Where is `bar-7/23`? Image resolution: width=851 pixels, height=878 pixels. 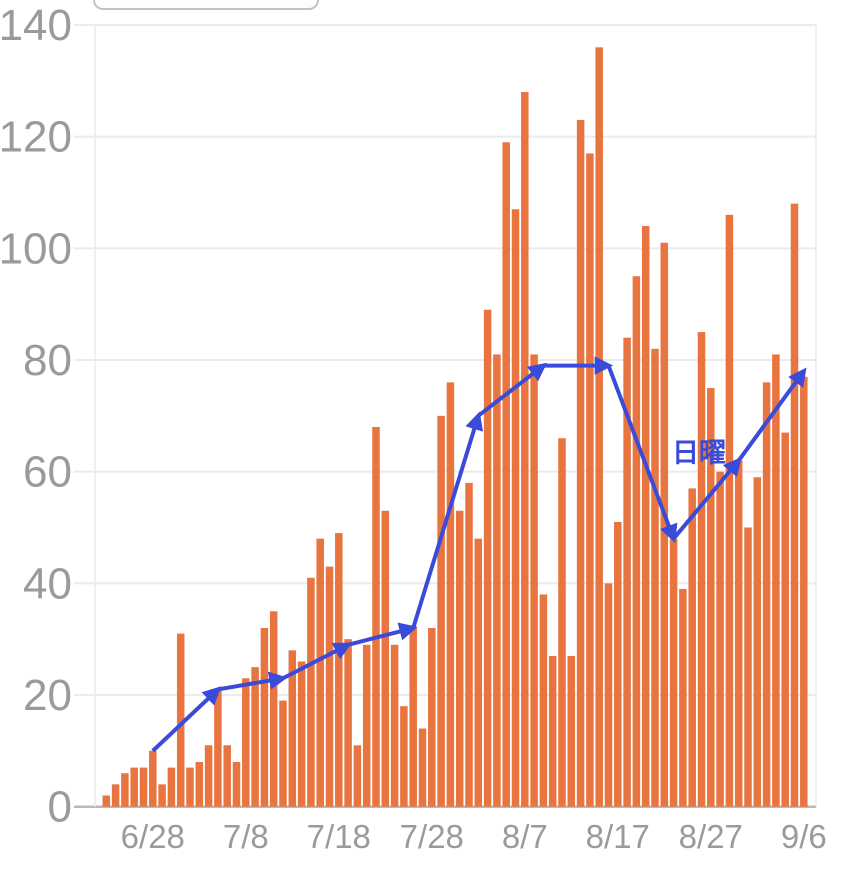
bar-7/23 is located at coordinates (385, 658).